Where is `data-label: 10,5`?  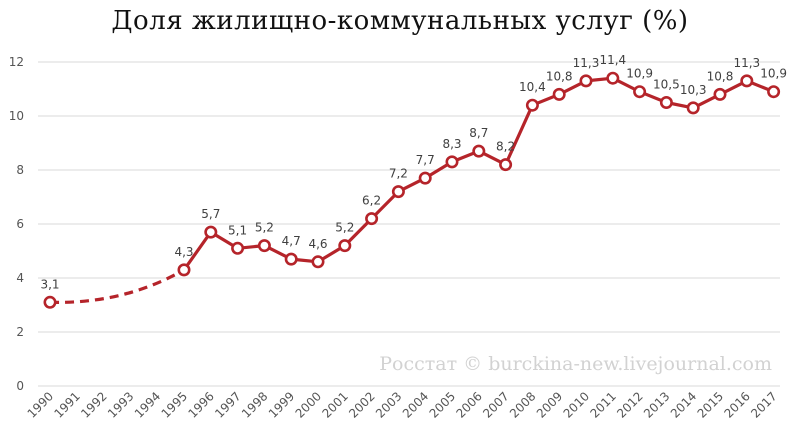 data-label: 10,5 is located at coordinates (666, 85).